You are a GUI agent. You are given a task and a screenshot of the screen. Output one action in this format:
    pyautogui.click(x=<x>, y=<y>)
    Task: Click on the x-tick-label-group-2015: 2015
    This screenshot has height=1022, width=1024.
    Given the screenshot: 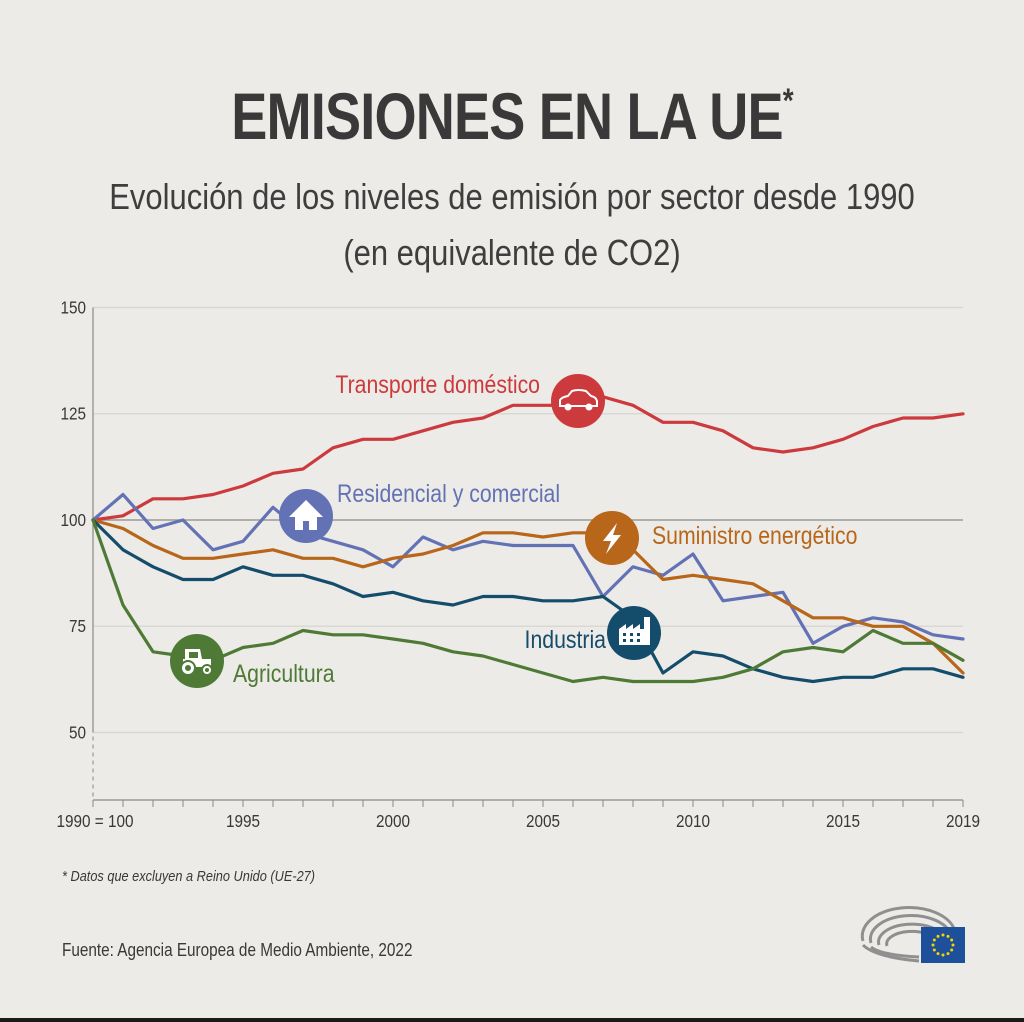 What is the action you would take?
    pyautogui.click(x=843, y=821)
    